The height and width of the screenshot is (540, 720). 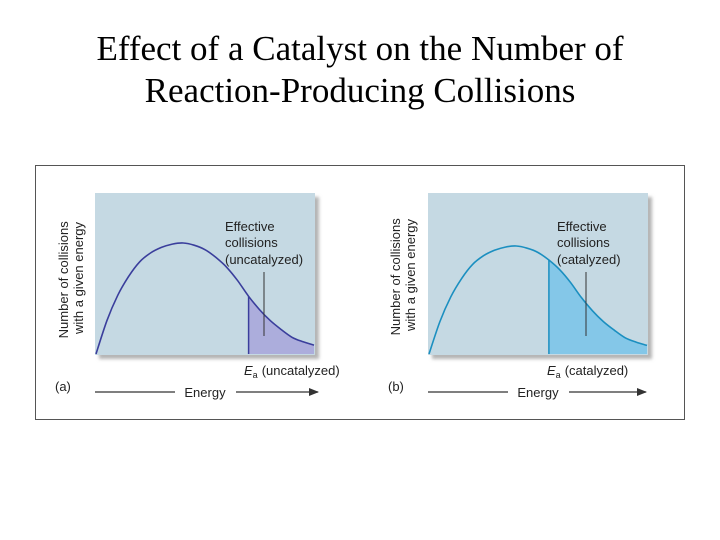 What do you see at coordinates (410, 275) in the screenshot?
I see `panel-b-ylabel-line-2: with a given energy` at bounding box center [410, 275].